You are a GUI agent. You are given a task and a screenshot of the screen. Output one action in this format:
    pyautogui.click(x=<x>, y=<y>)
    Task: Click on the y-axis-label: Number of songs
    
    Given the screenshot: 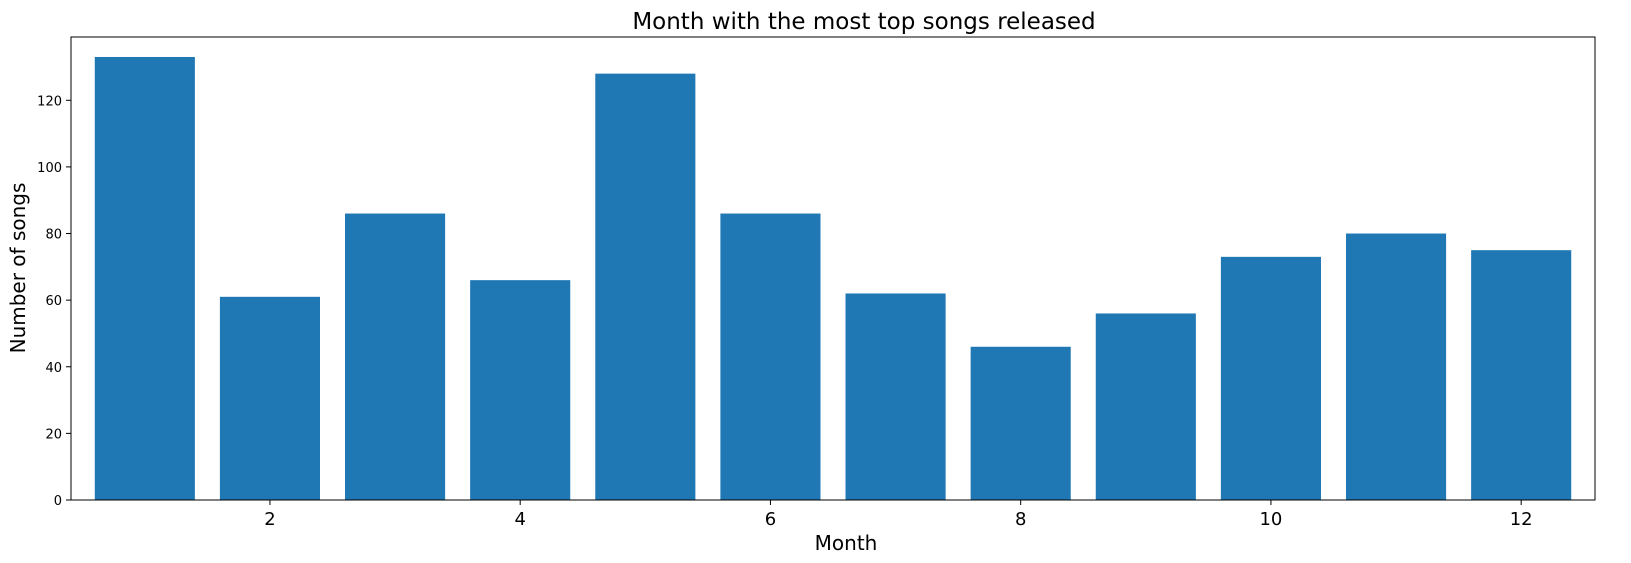 What is the action you would take?
    pyautogui.click(x=18, y=268)
    